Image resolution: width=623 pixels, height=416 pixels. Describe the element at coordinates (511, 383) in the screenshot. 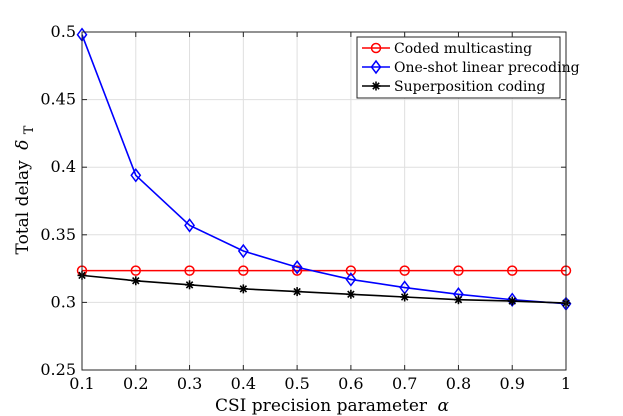

I see `x-tick-label: 0.9` at that location.